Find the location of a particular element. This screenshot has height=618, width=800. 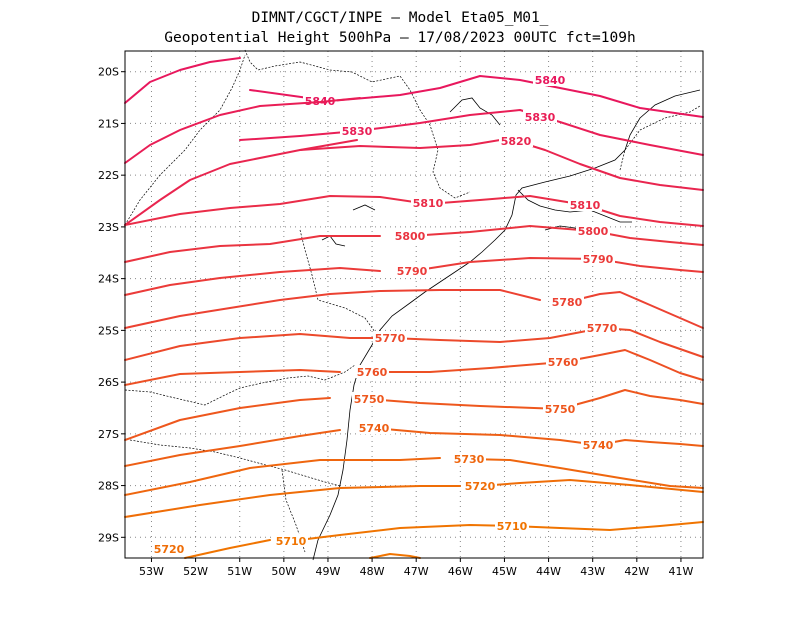

latitude-ticks: 20S 21S 22S 23S 24S 25S 26S 27S 28S 29S is located at coordinates (111, 305).